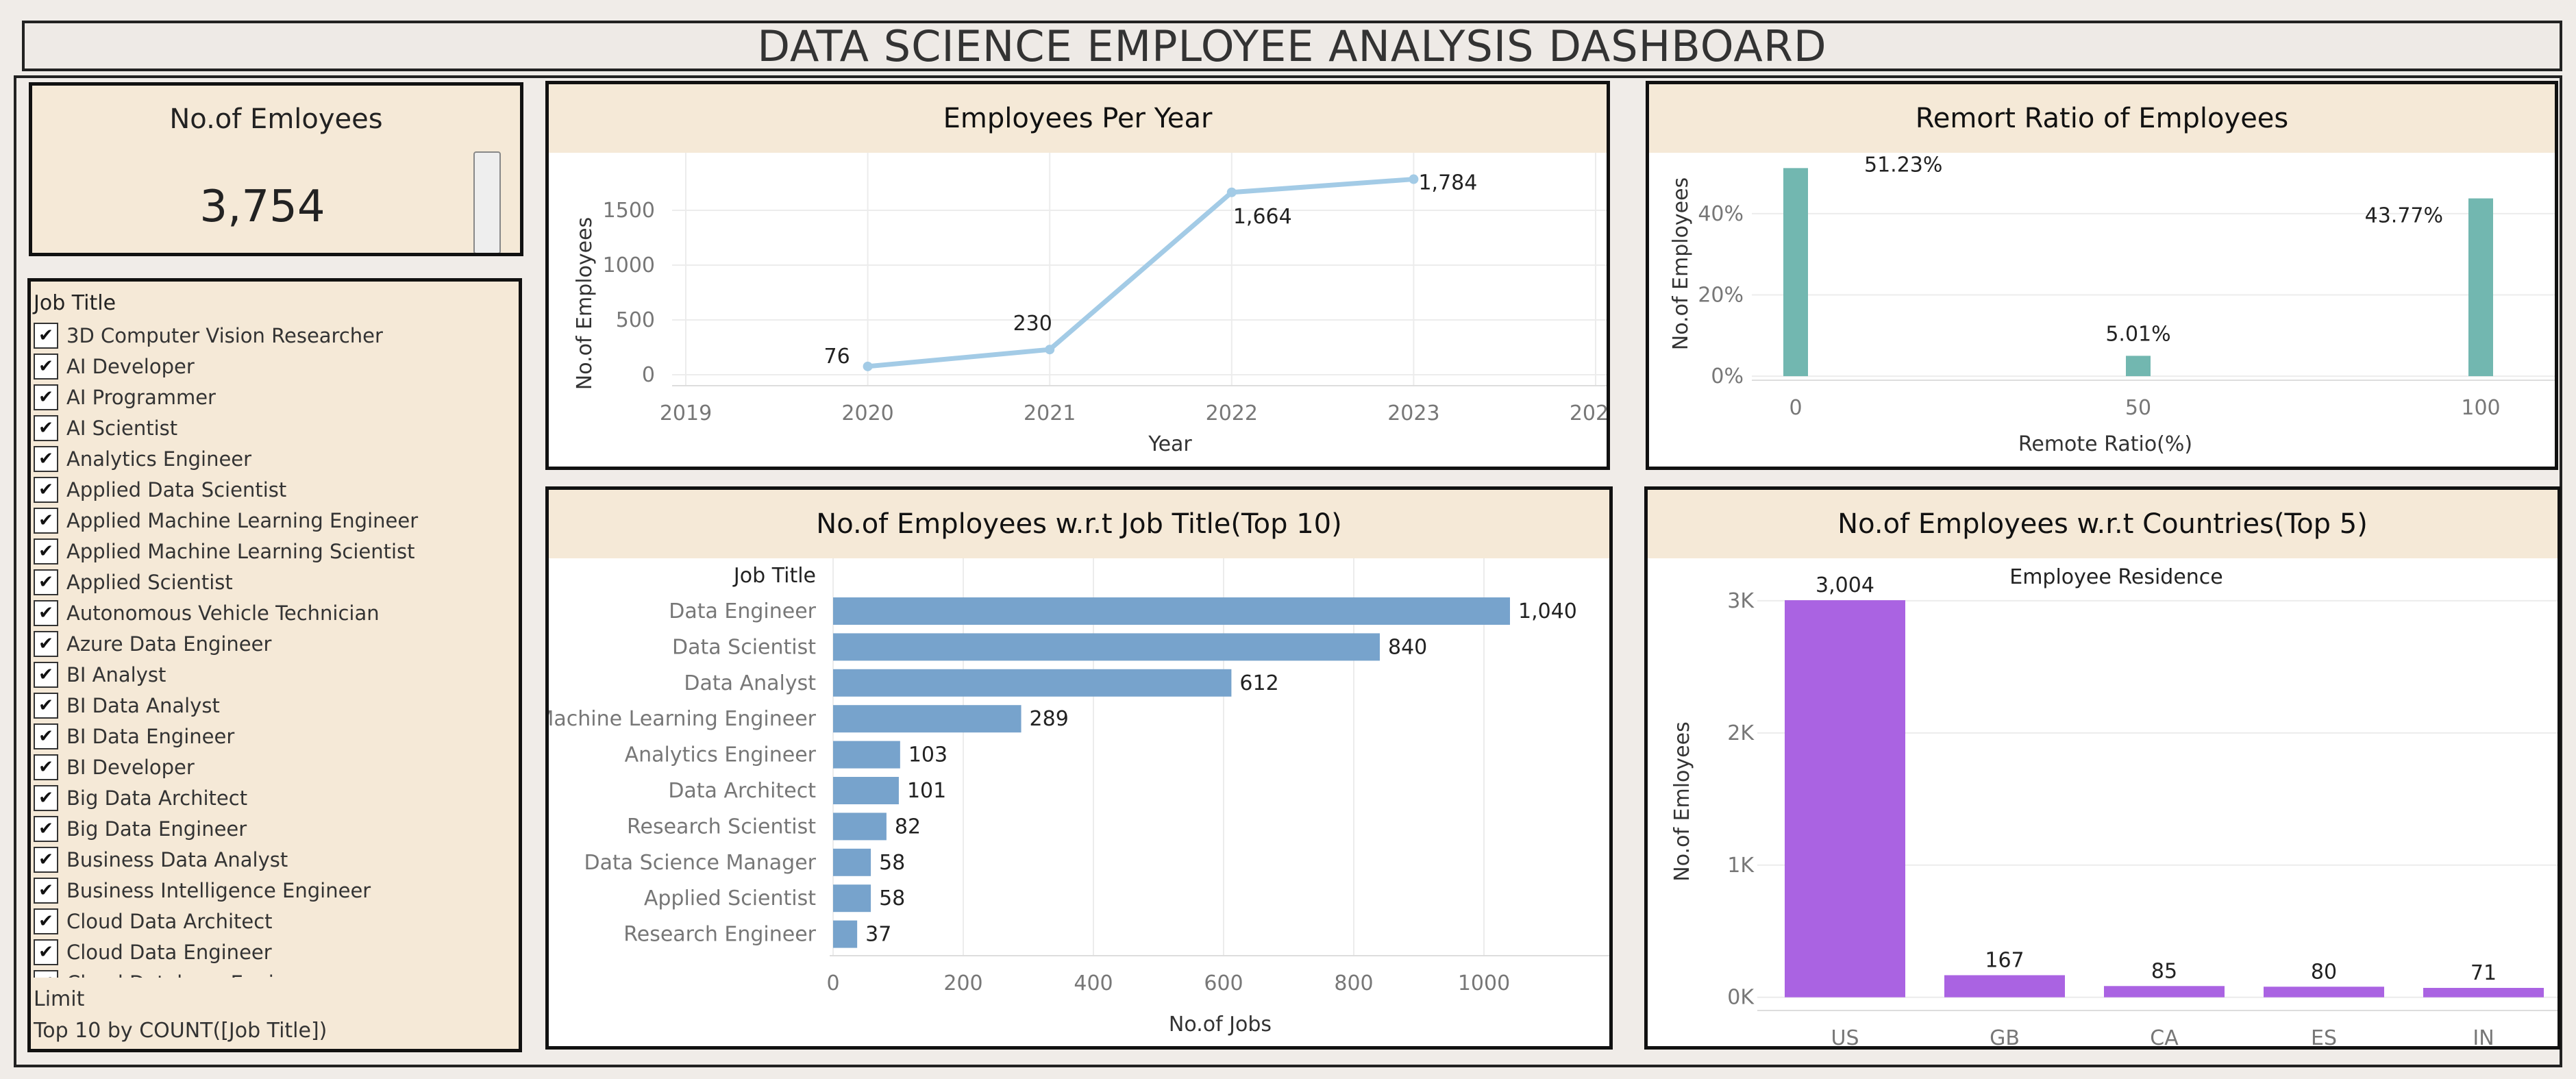  What do you see at coordinates (273, 582) in the screenshot?
I see `filter-item: ✔ Applied Scientist` at bounding box center [273, 582].